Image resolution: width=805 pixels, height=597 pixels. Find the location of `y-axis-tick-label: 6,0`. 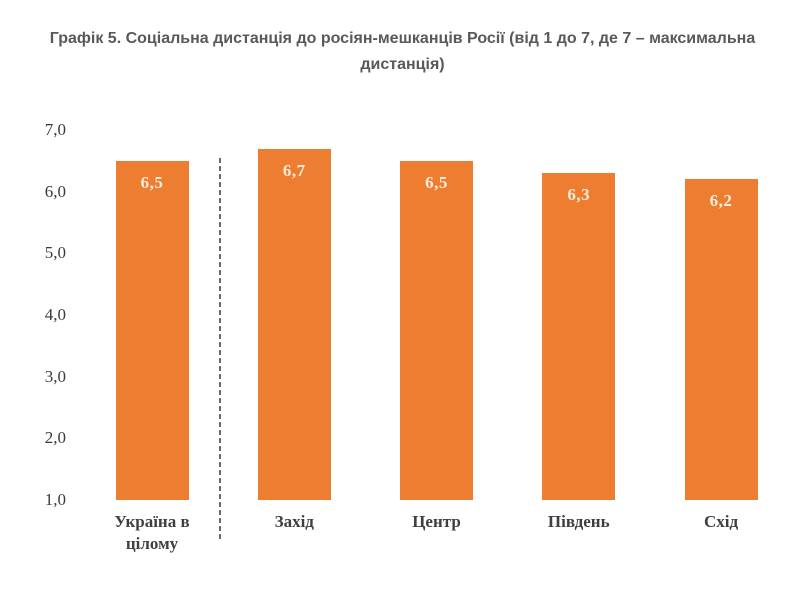

y-axis-tick-label: 6,0 is located at coordinates (55, 191).